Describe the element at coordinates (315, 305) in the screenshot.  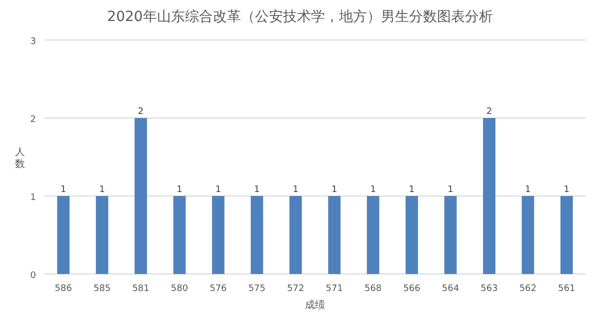
I see `x-axis-title: 成绩` at that location.